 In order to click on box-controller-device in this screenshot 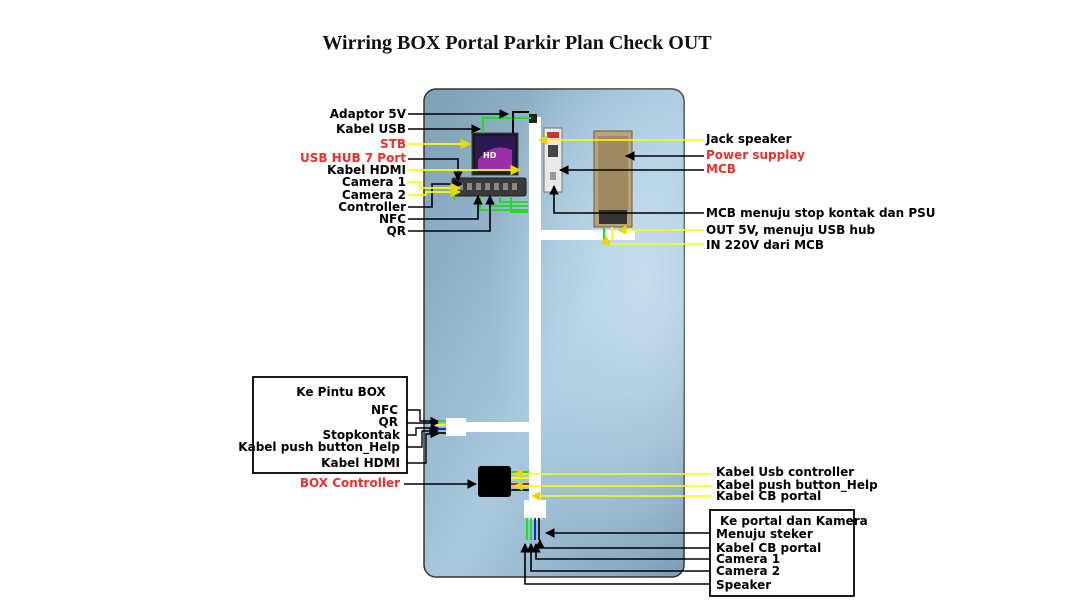, I will do `click(494, 481)`.